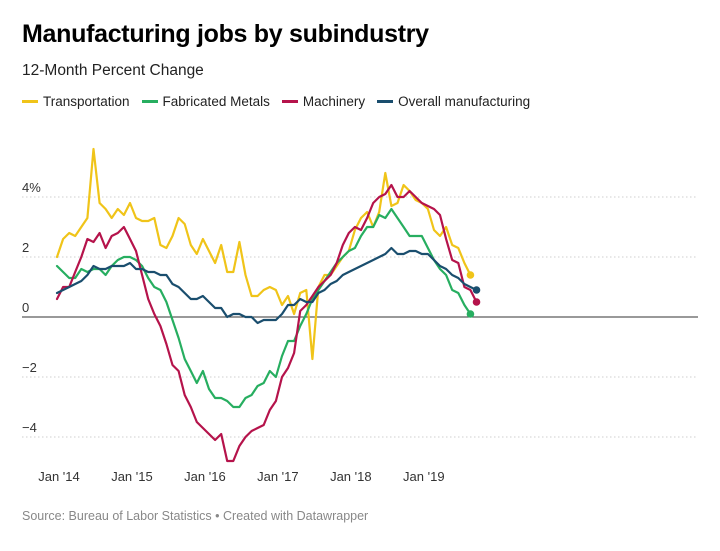  What do you see at coordinates (31, 187) in the screenshot?
I see `y-tick-label: 4%` at bounding box center [31, 187].